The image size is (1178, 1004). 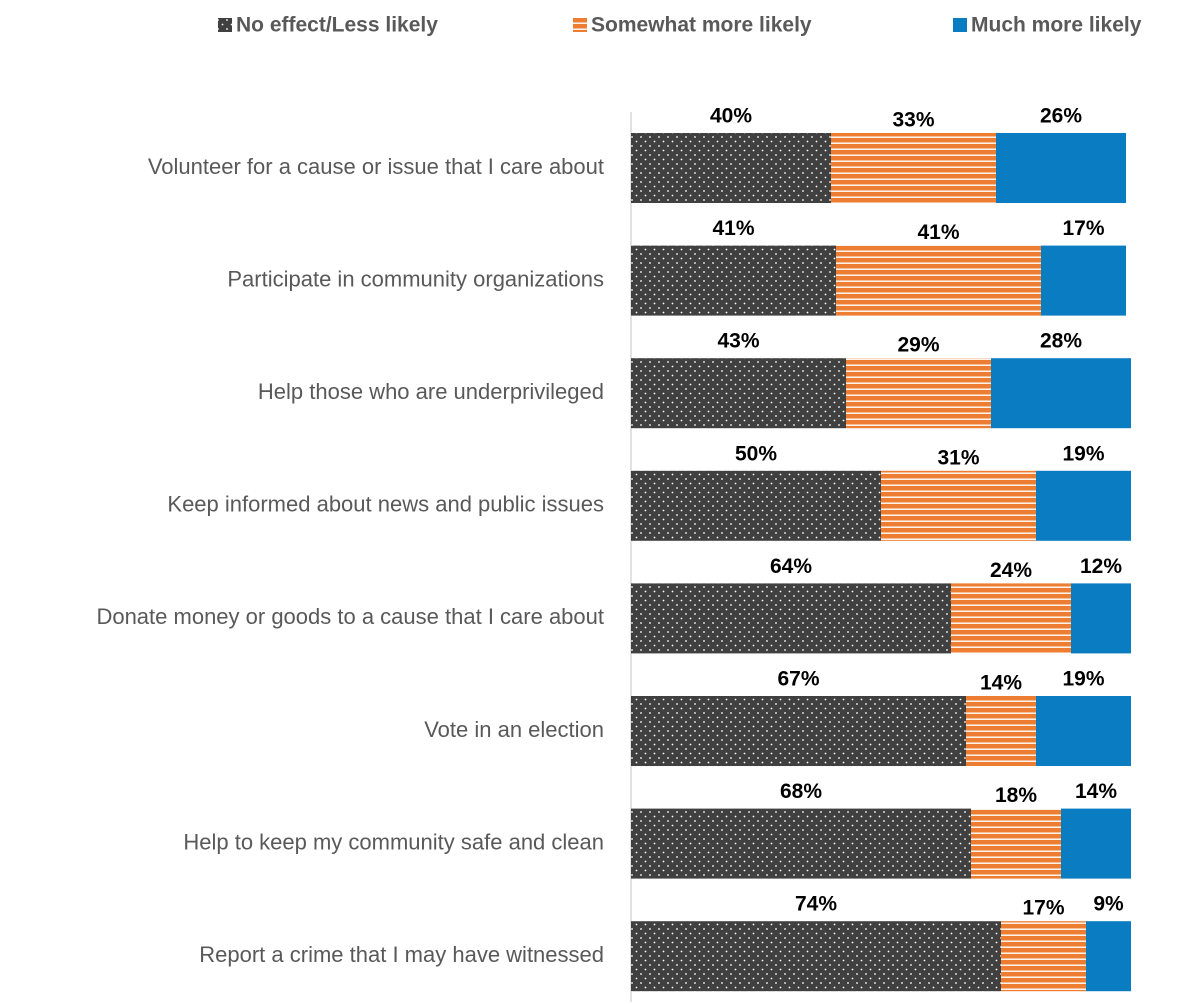 I want to click on legend-label: Somewhat more likely, so click(x=701, y=25).